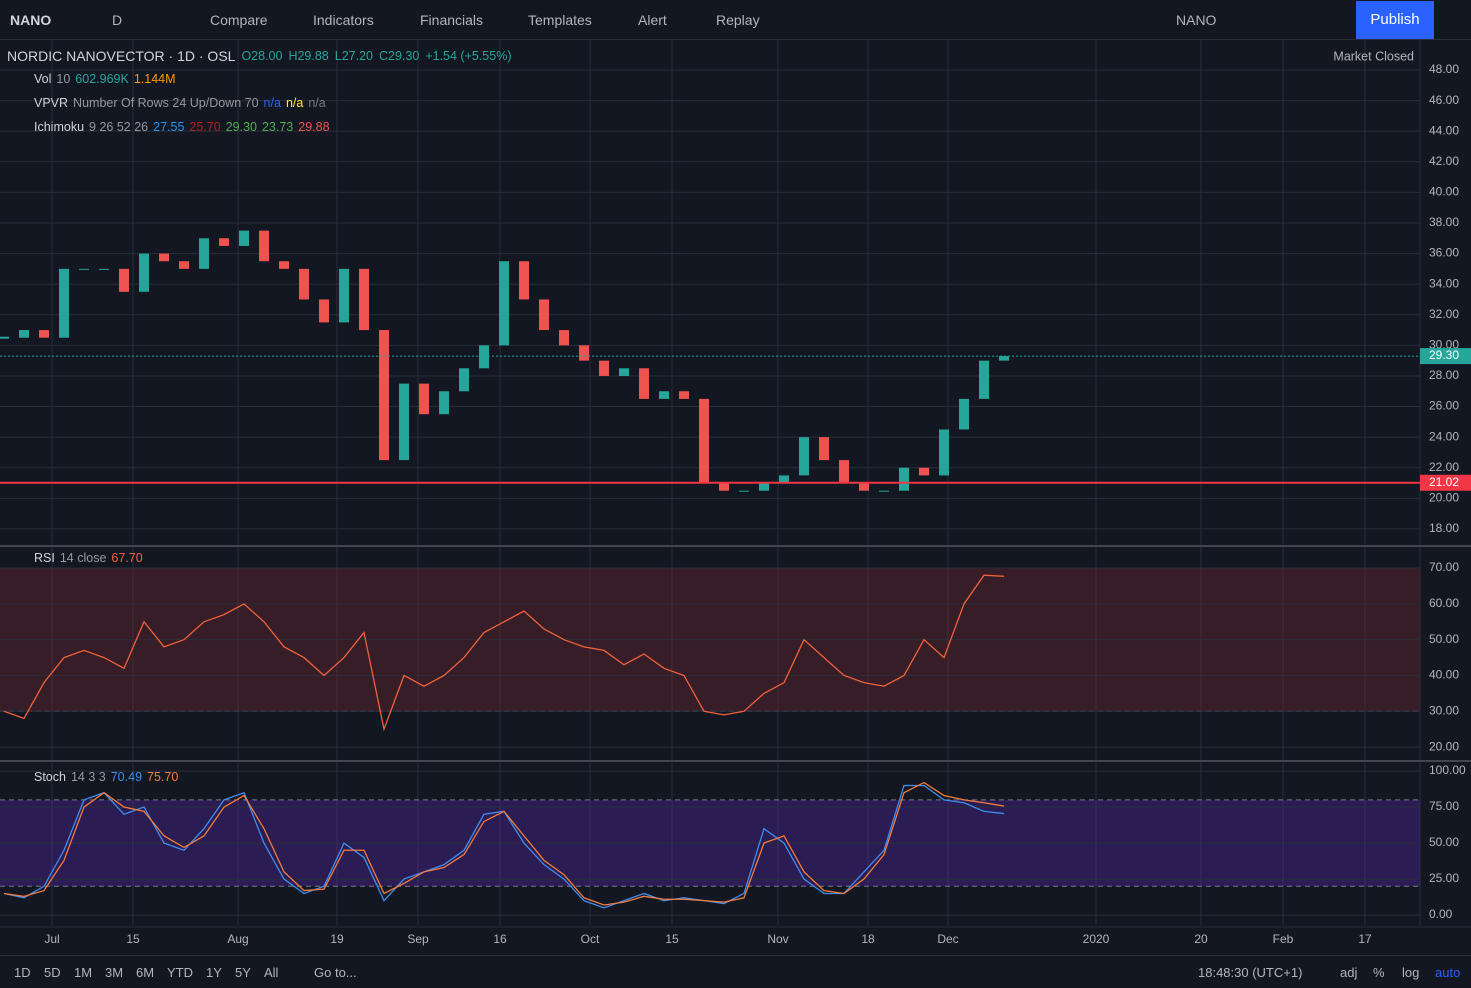 The width and height of the screenshot is (1471, 988). Describe the element at coordinates (1444, 69) in the screenshot. I see `y-tick-label: 48.00` at that location.